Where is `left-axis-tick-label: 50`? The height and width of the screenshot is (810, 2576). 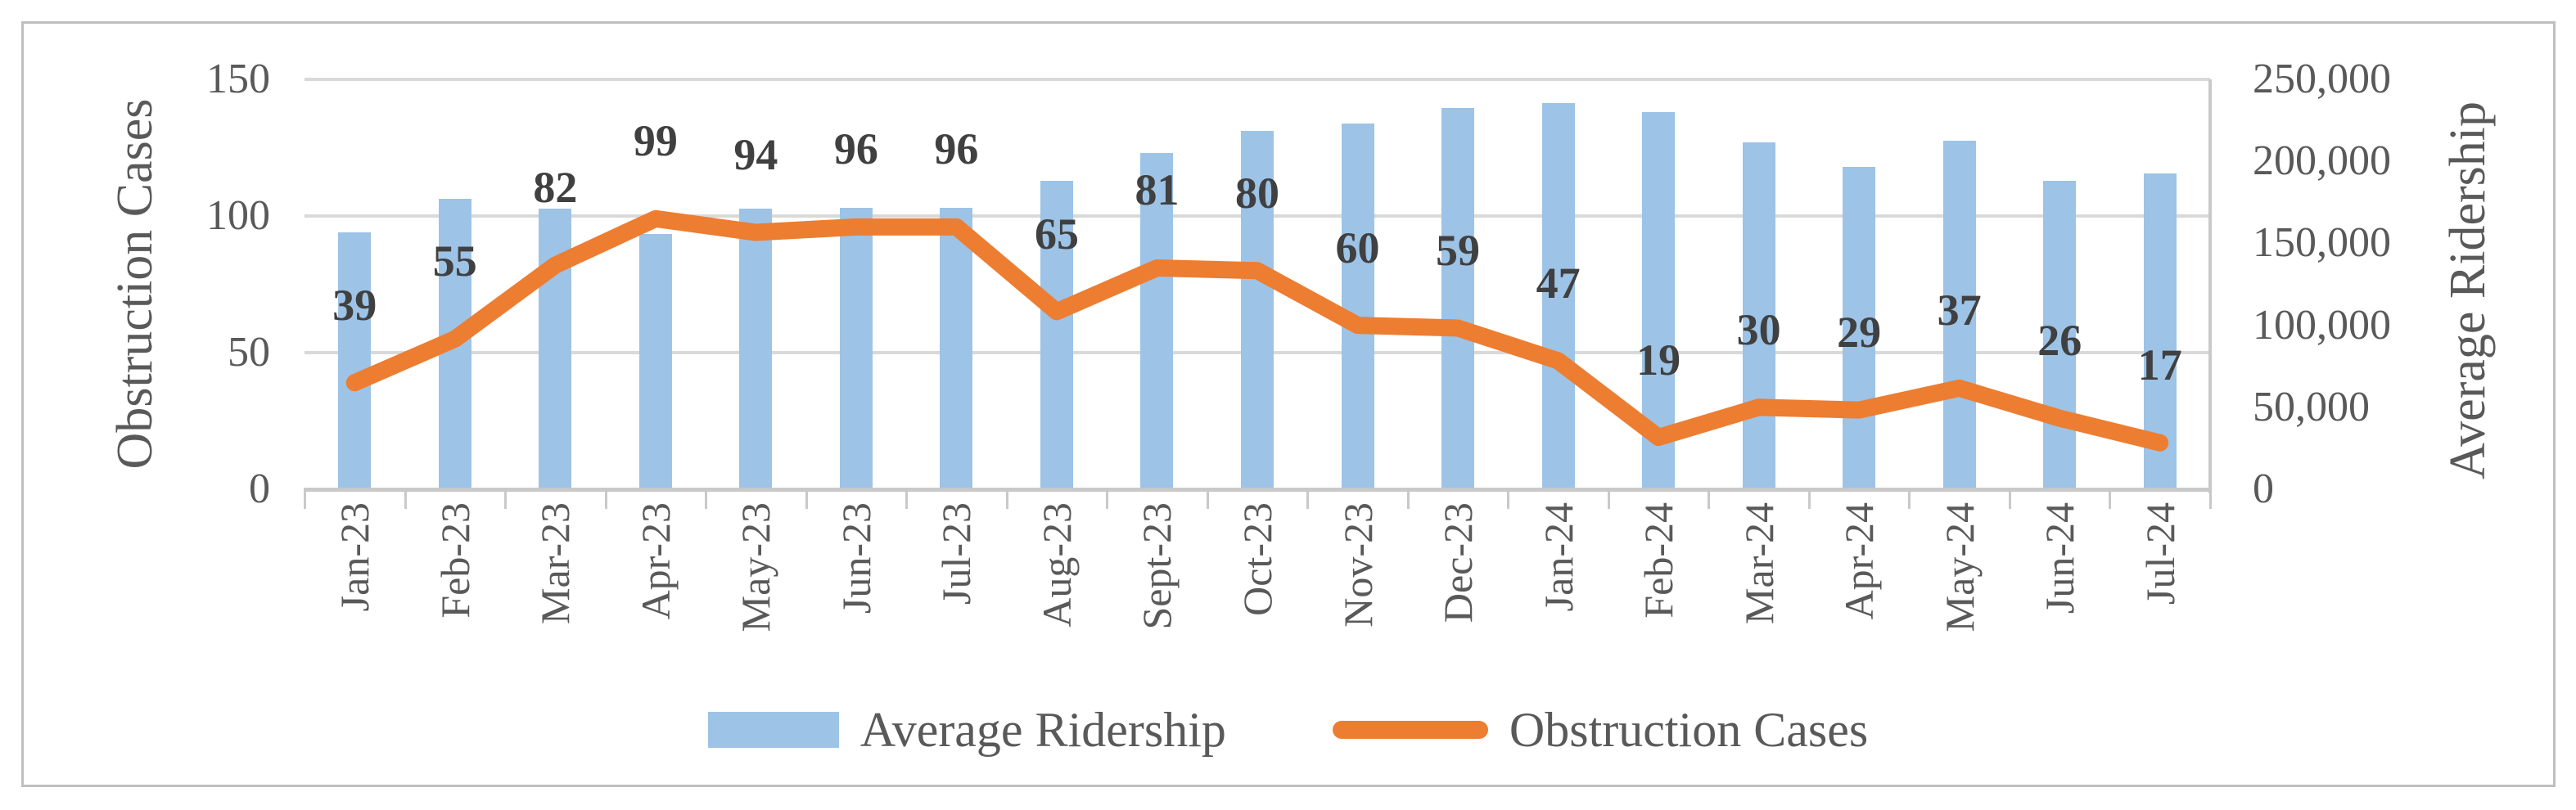 left-axis-tick-label: 50 is located at coordinates (249, 353).